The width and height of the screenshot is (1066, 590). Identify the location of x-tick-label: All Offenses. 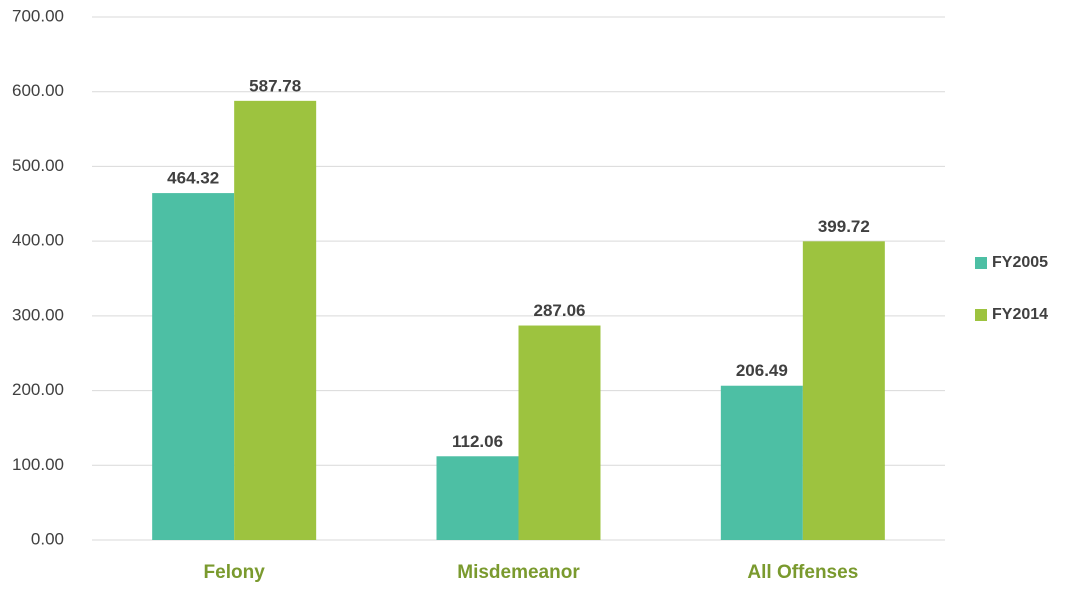
(802, 572).